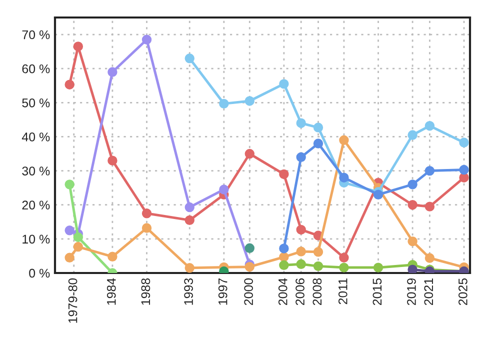  I want to click on x-tick-label: 2011, so click(343, 291).